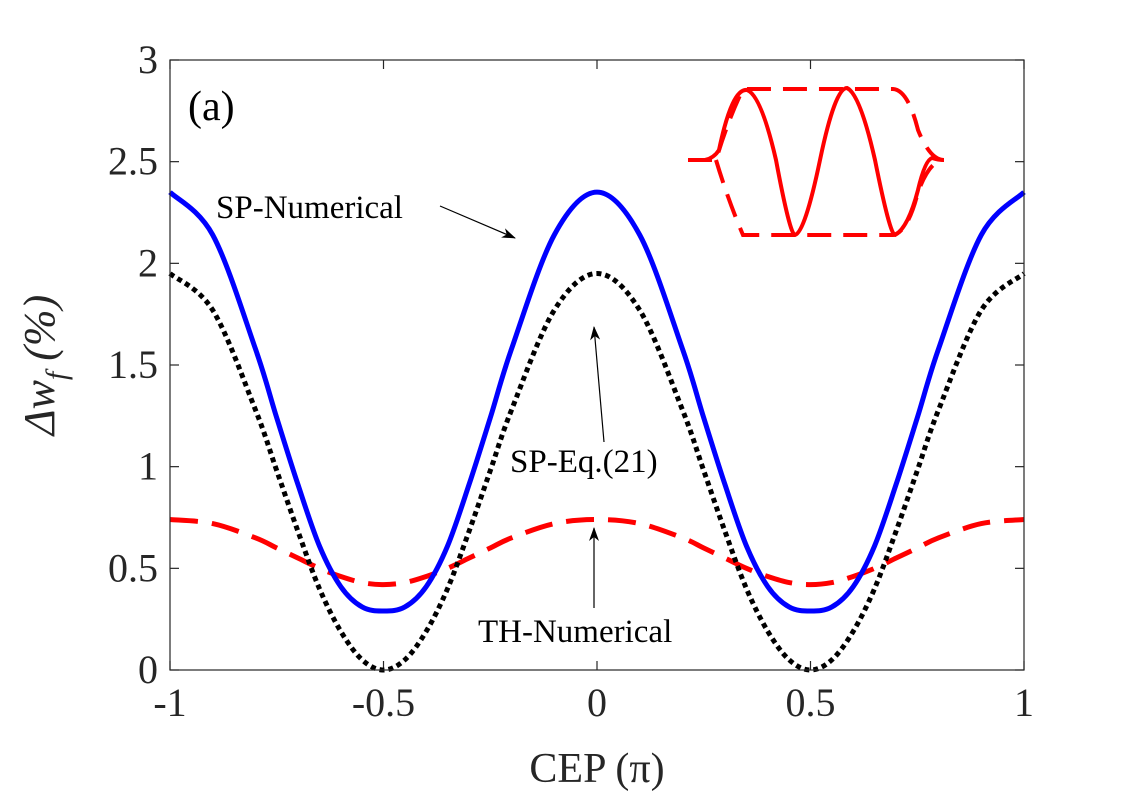  Describe the element at coordinates (597, 384) in the screenshot. I see `arrow-sp-eq21` at that location.